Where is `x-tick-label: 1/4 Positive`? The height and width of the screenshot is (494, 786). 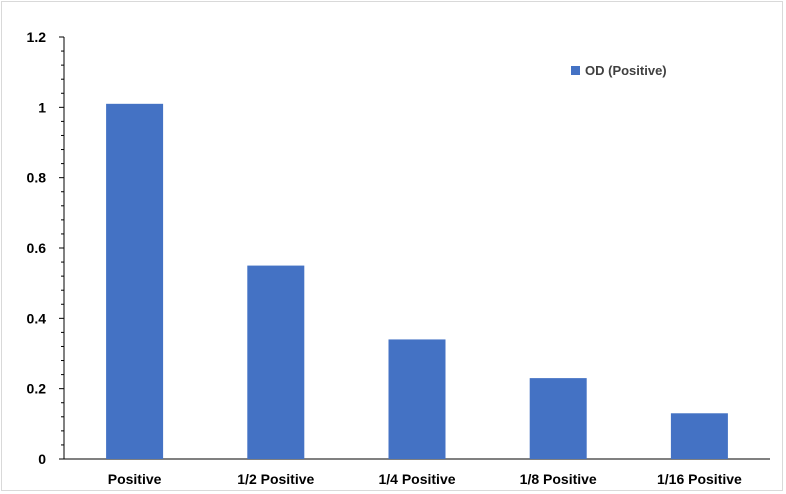 x-tick-label: 1/4 Positive is located at coordinates (416, 479).